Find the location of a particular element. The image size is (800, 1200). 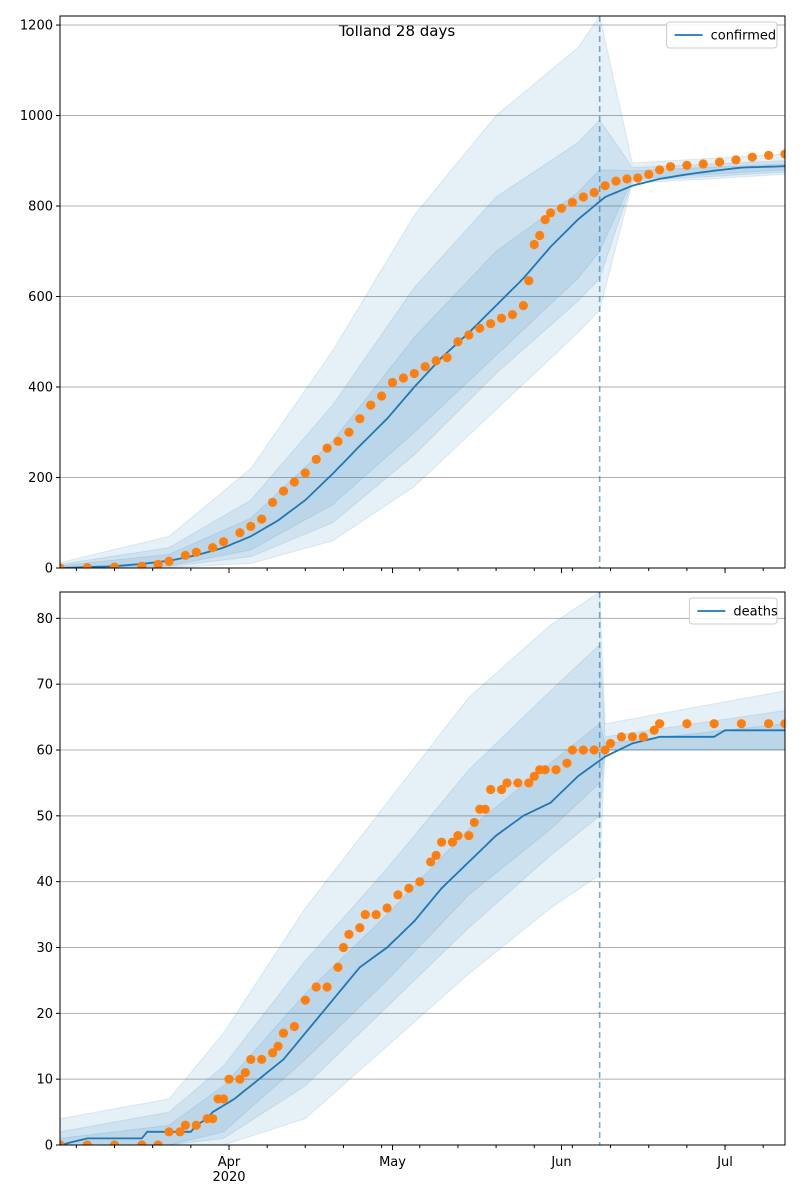

x-tick-label: Apr is located at coordinates (229, 1162).